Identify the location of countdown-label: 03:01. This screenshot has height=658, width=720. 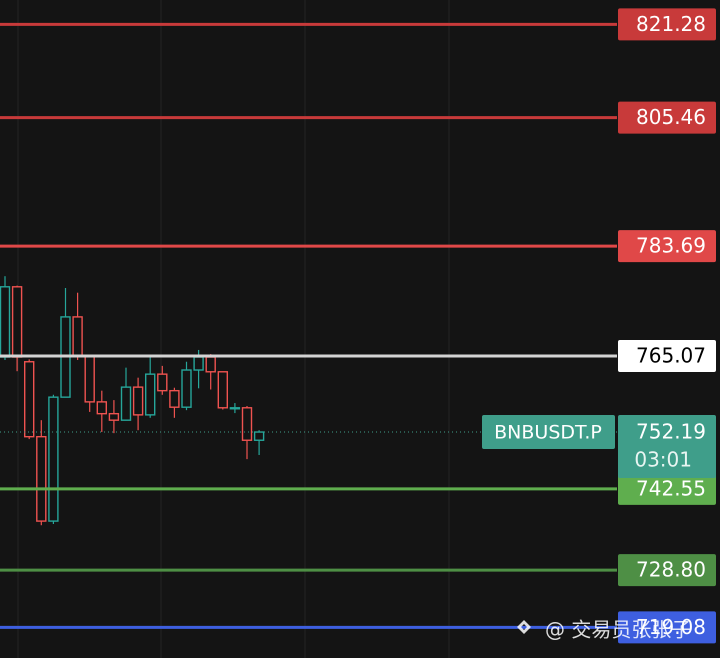
(663, 460).